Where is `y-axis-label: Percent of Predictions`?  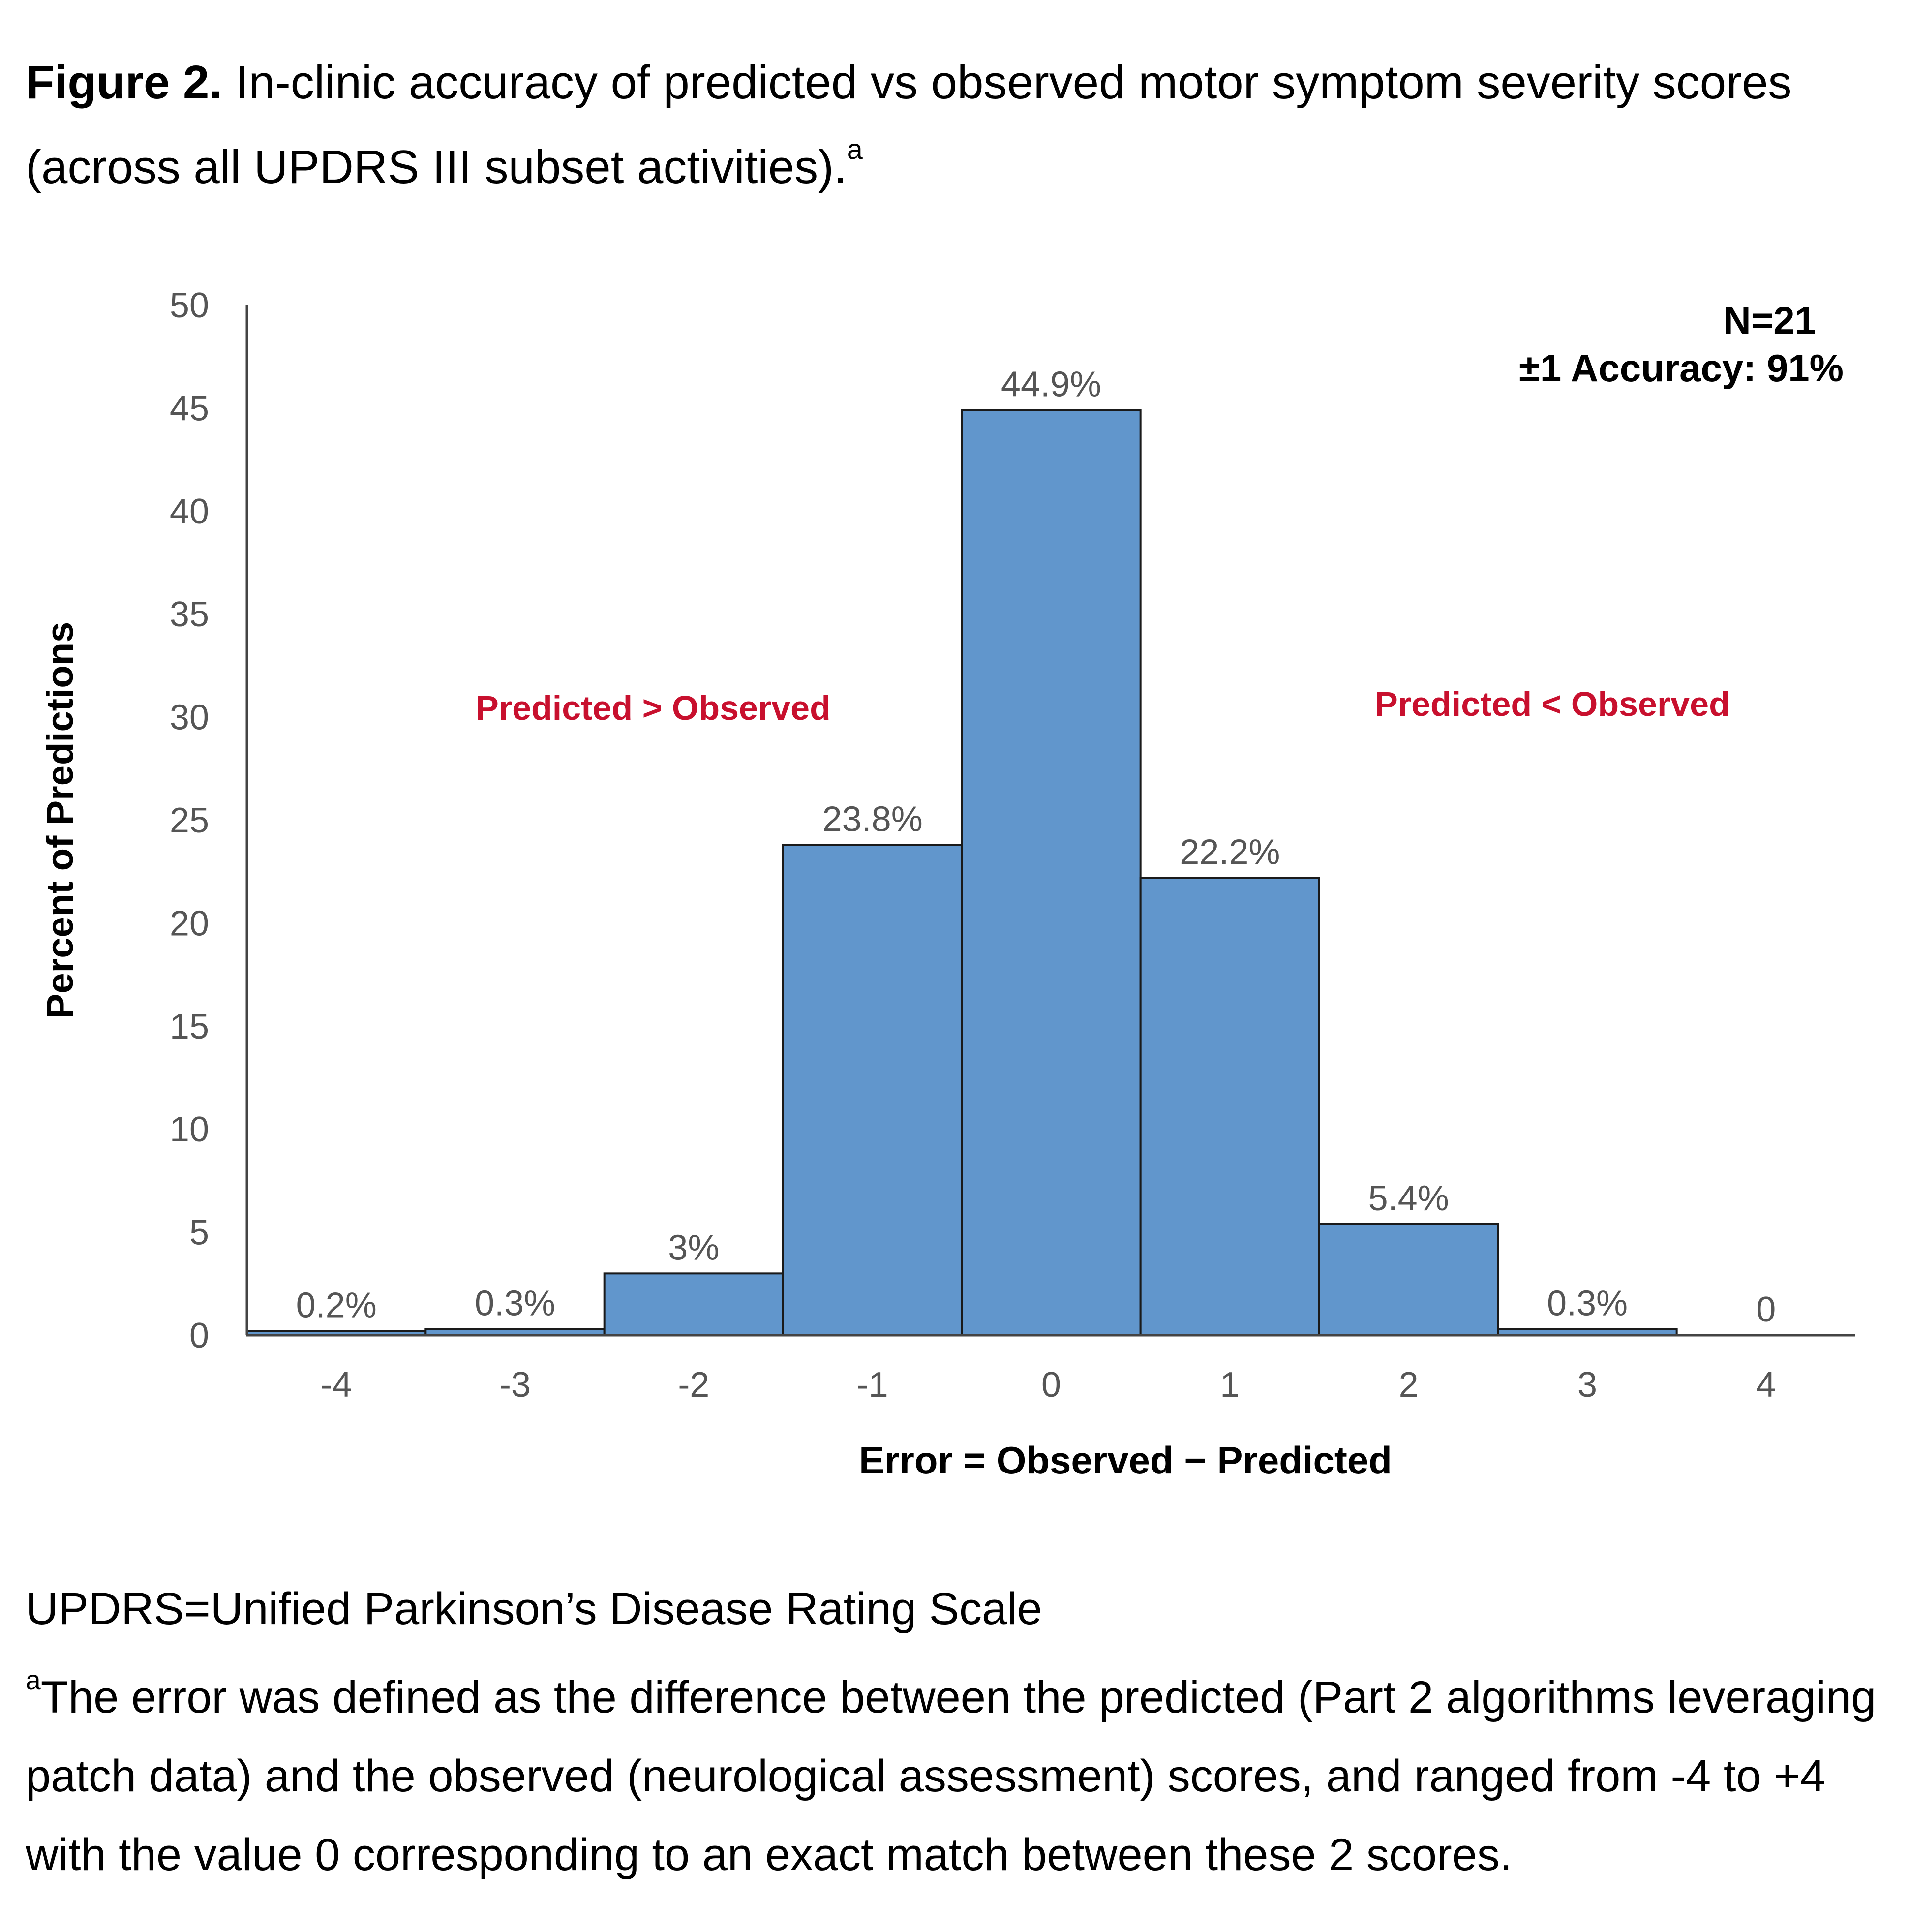 y-axis-label: Percent of Predictions is located at coordinates (60, 821).